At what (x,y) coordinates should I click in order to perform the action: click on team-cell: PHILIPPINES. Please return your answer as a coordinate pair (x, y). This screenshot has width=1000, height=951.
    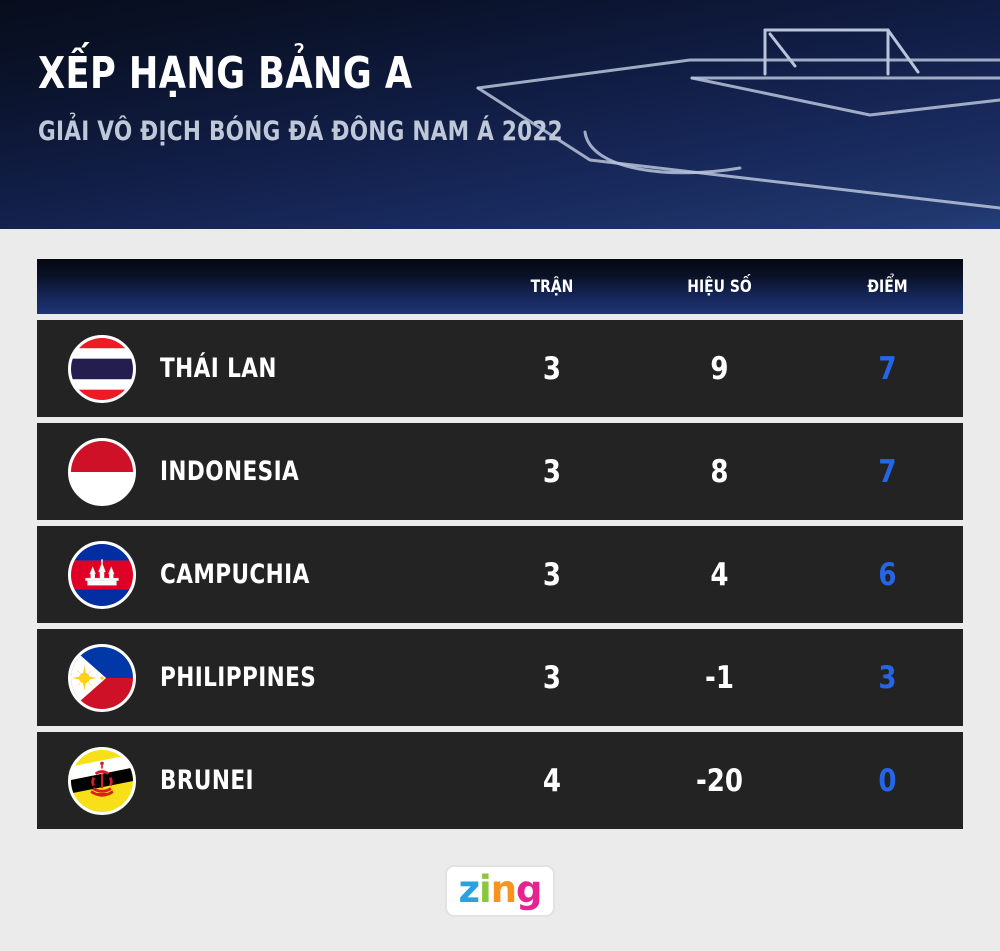
    Looking at the image, I should click on (257, 677).